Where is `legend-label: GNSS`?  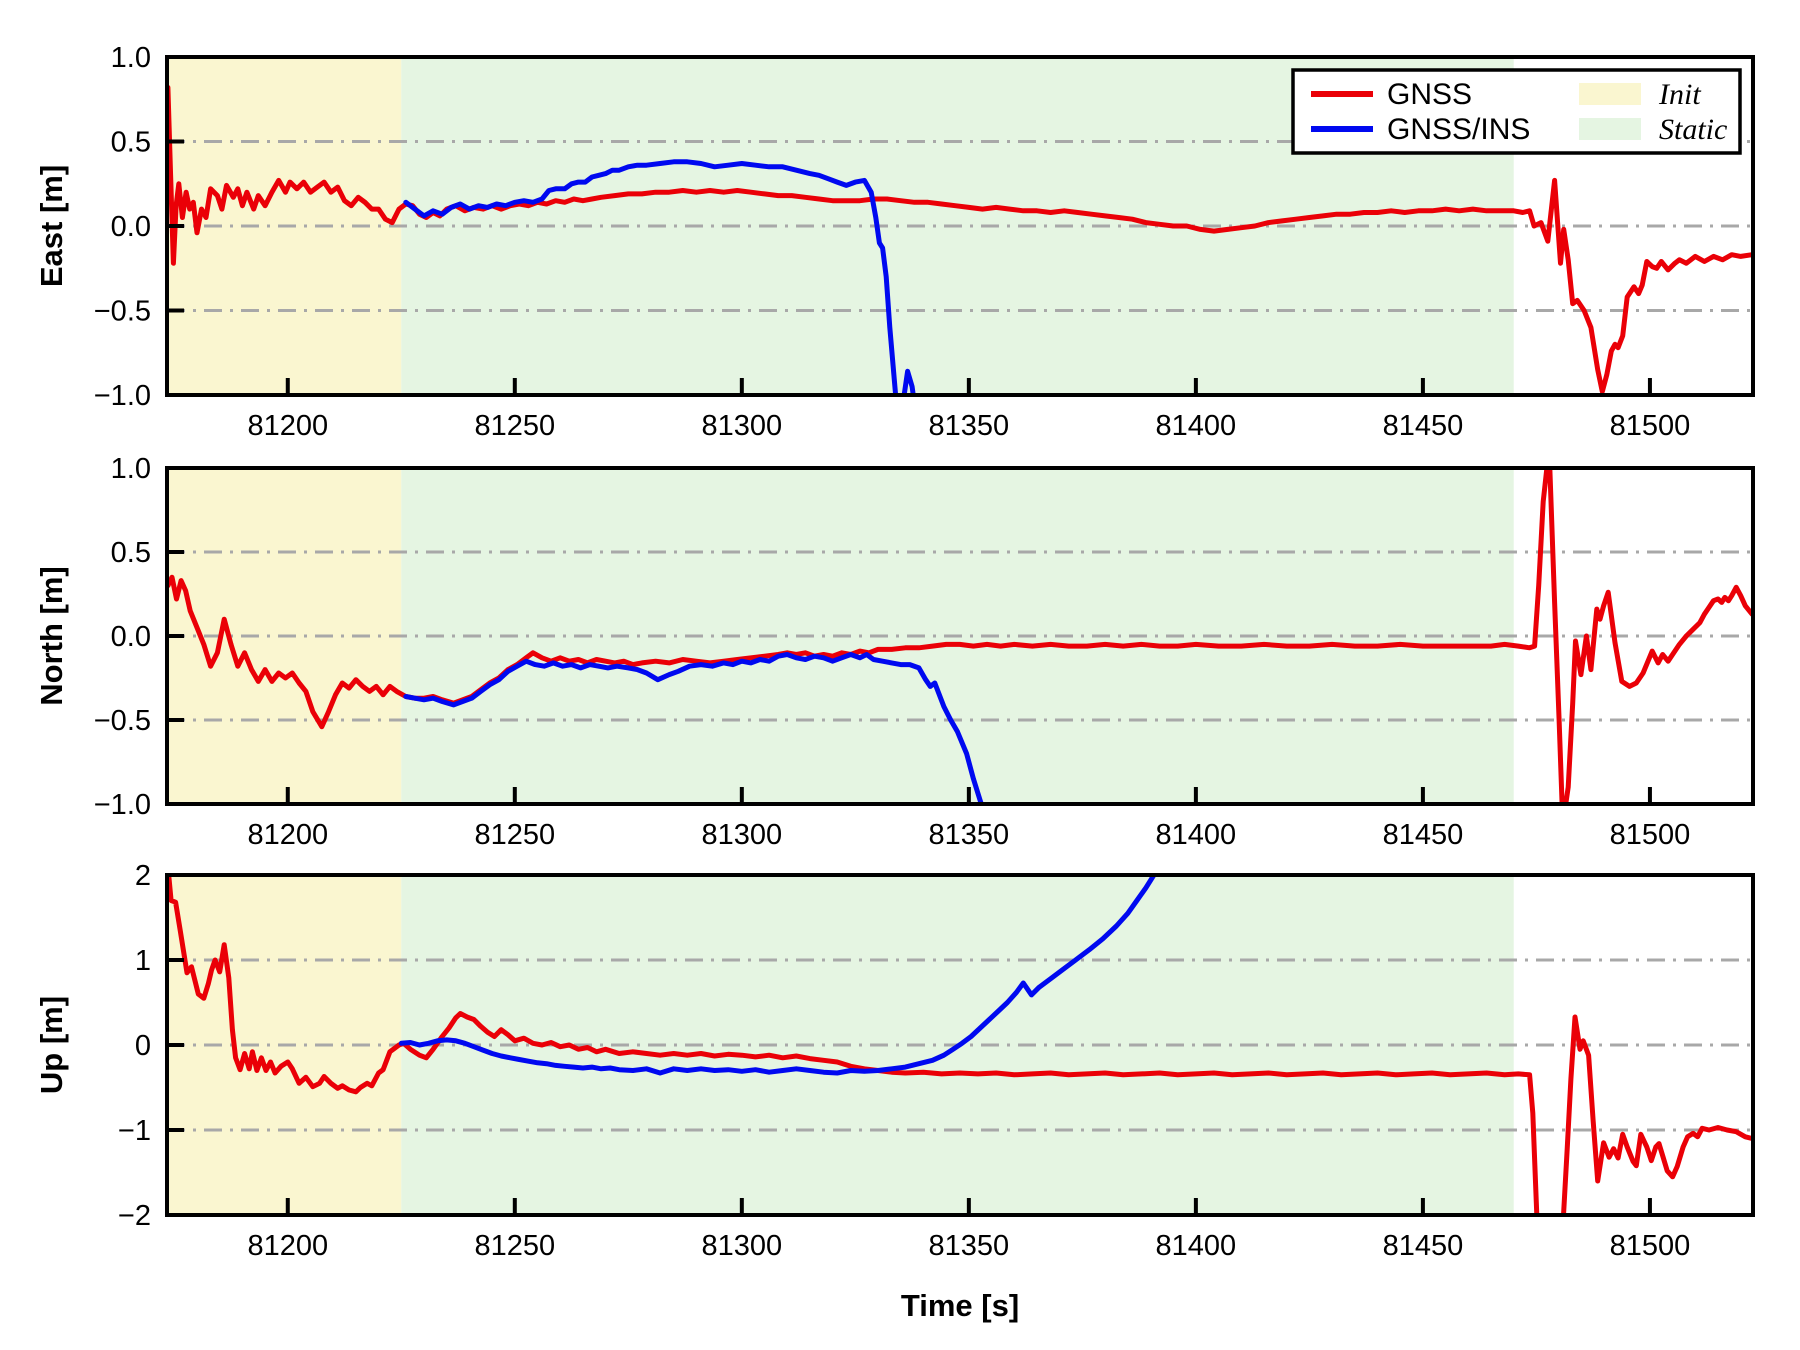 legend-label: GNSS is located at coordinates (1429, 94).